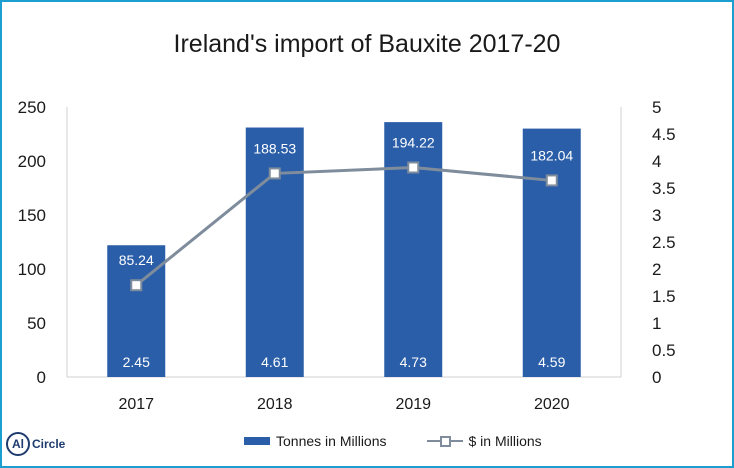 Image resolution: width=734 pixels, height=468 pixels. What do you see at coordinates (656, 323) in the screenshot?
I see `y-tick-right-label: 1` at bounding box center [656, 323].